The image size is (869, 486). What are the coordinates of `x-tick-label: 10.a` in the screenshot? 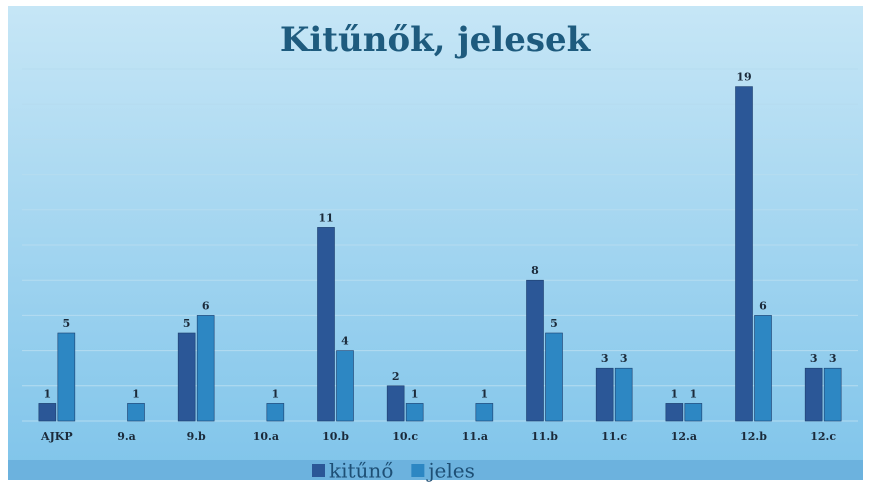 It's located at (266, 436).